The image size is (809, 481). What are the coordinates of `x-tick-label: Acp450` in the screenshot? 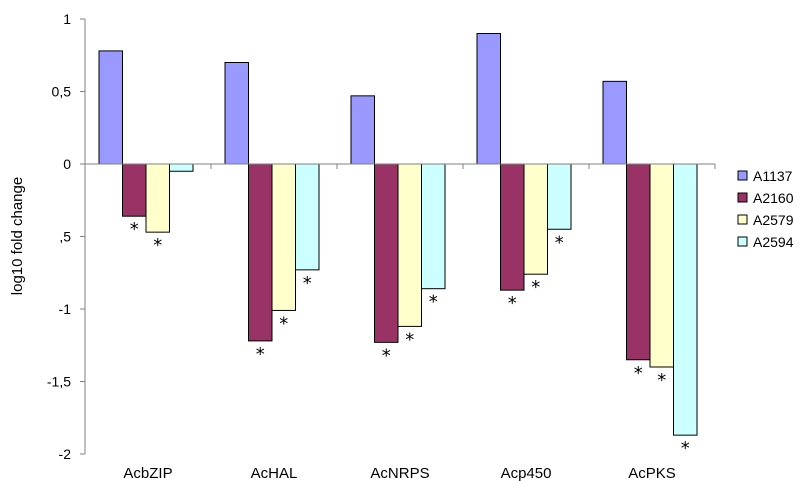 It's located at (526, 473).